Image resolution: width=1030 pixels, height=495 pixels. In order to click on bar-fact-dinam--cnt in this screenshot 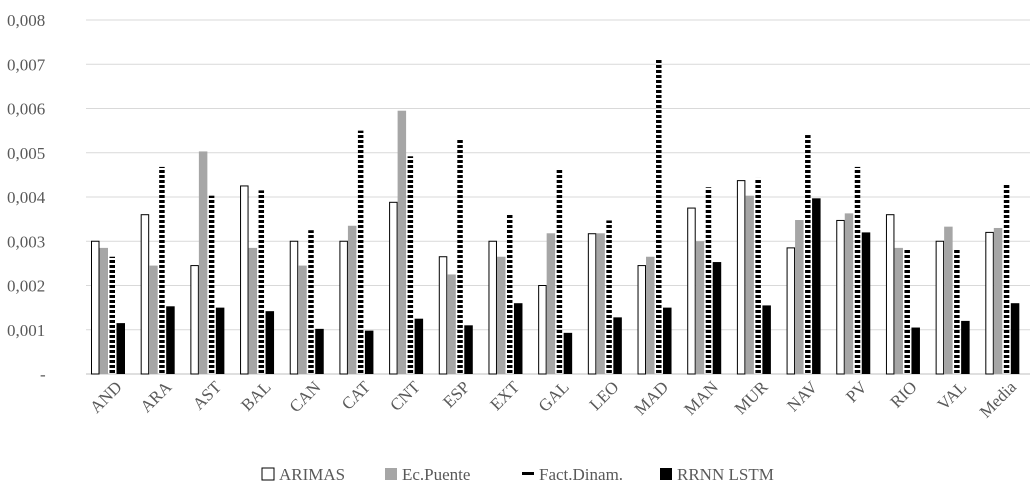, I will do `click(410, 265)`.